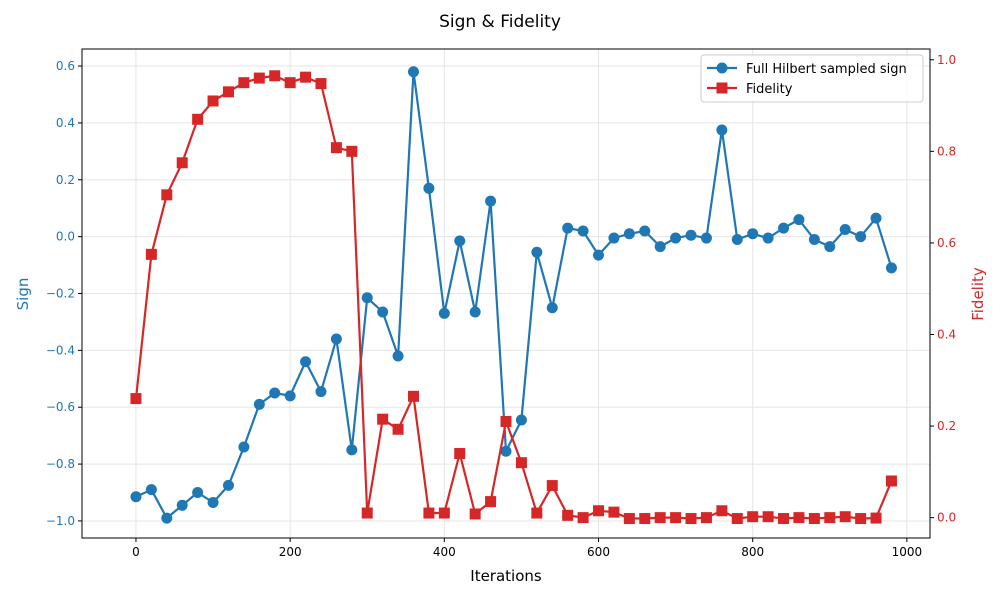 The width and height of the screenshot is (1000, 600). I want to click on x-axis-label: Iterations, so click(506, 576).